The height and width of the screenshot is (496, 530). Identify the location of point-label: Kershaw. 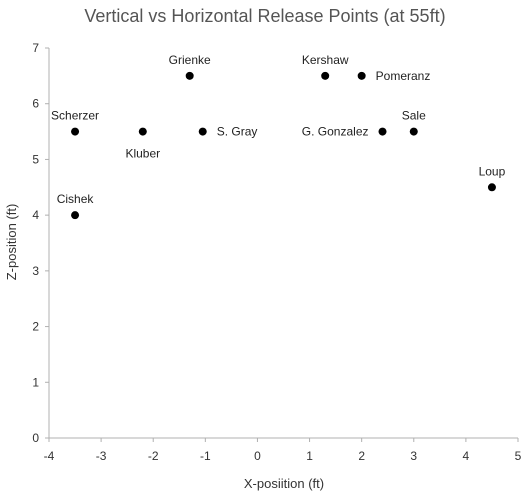
(325, 60).